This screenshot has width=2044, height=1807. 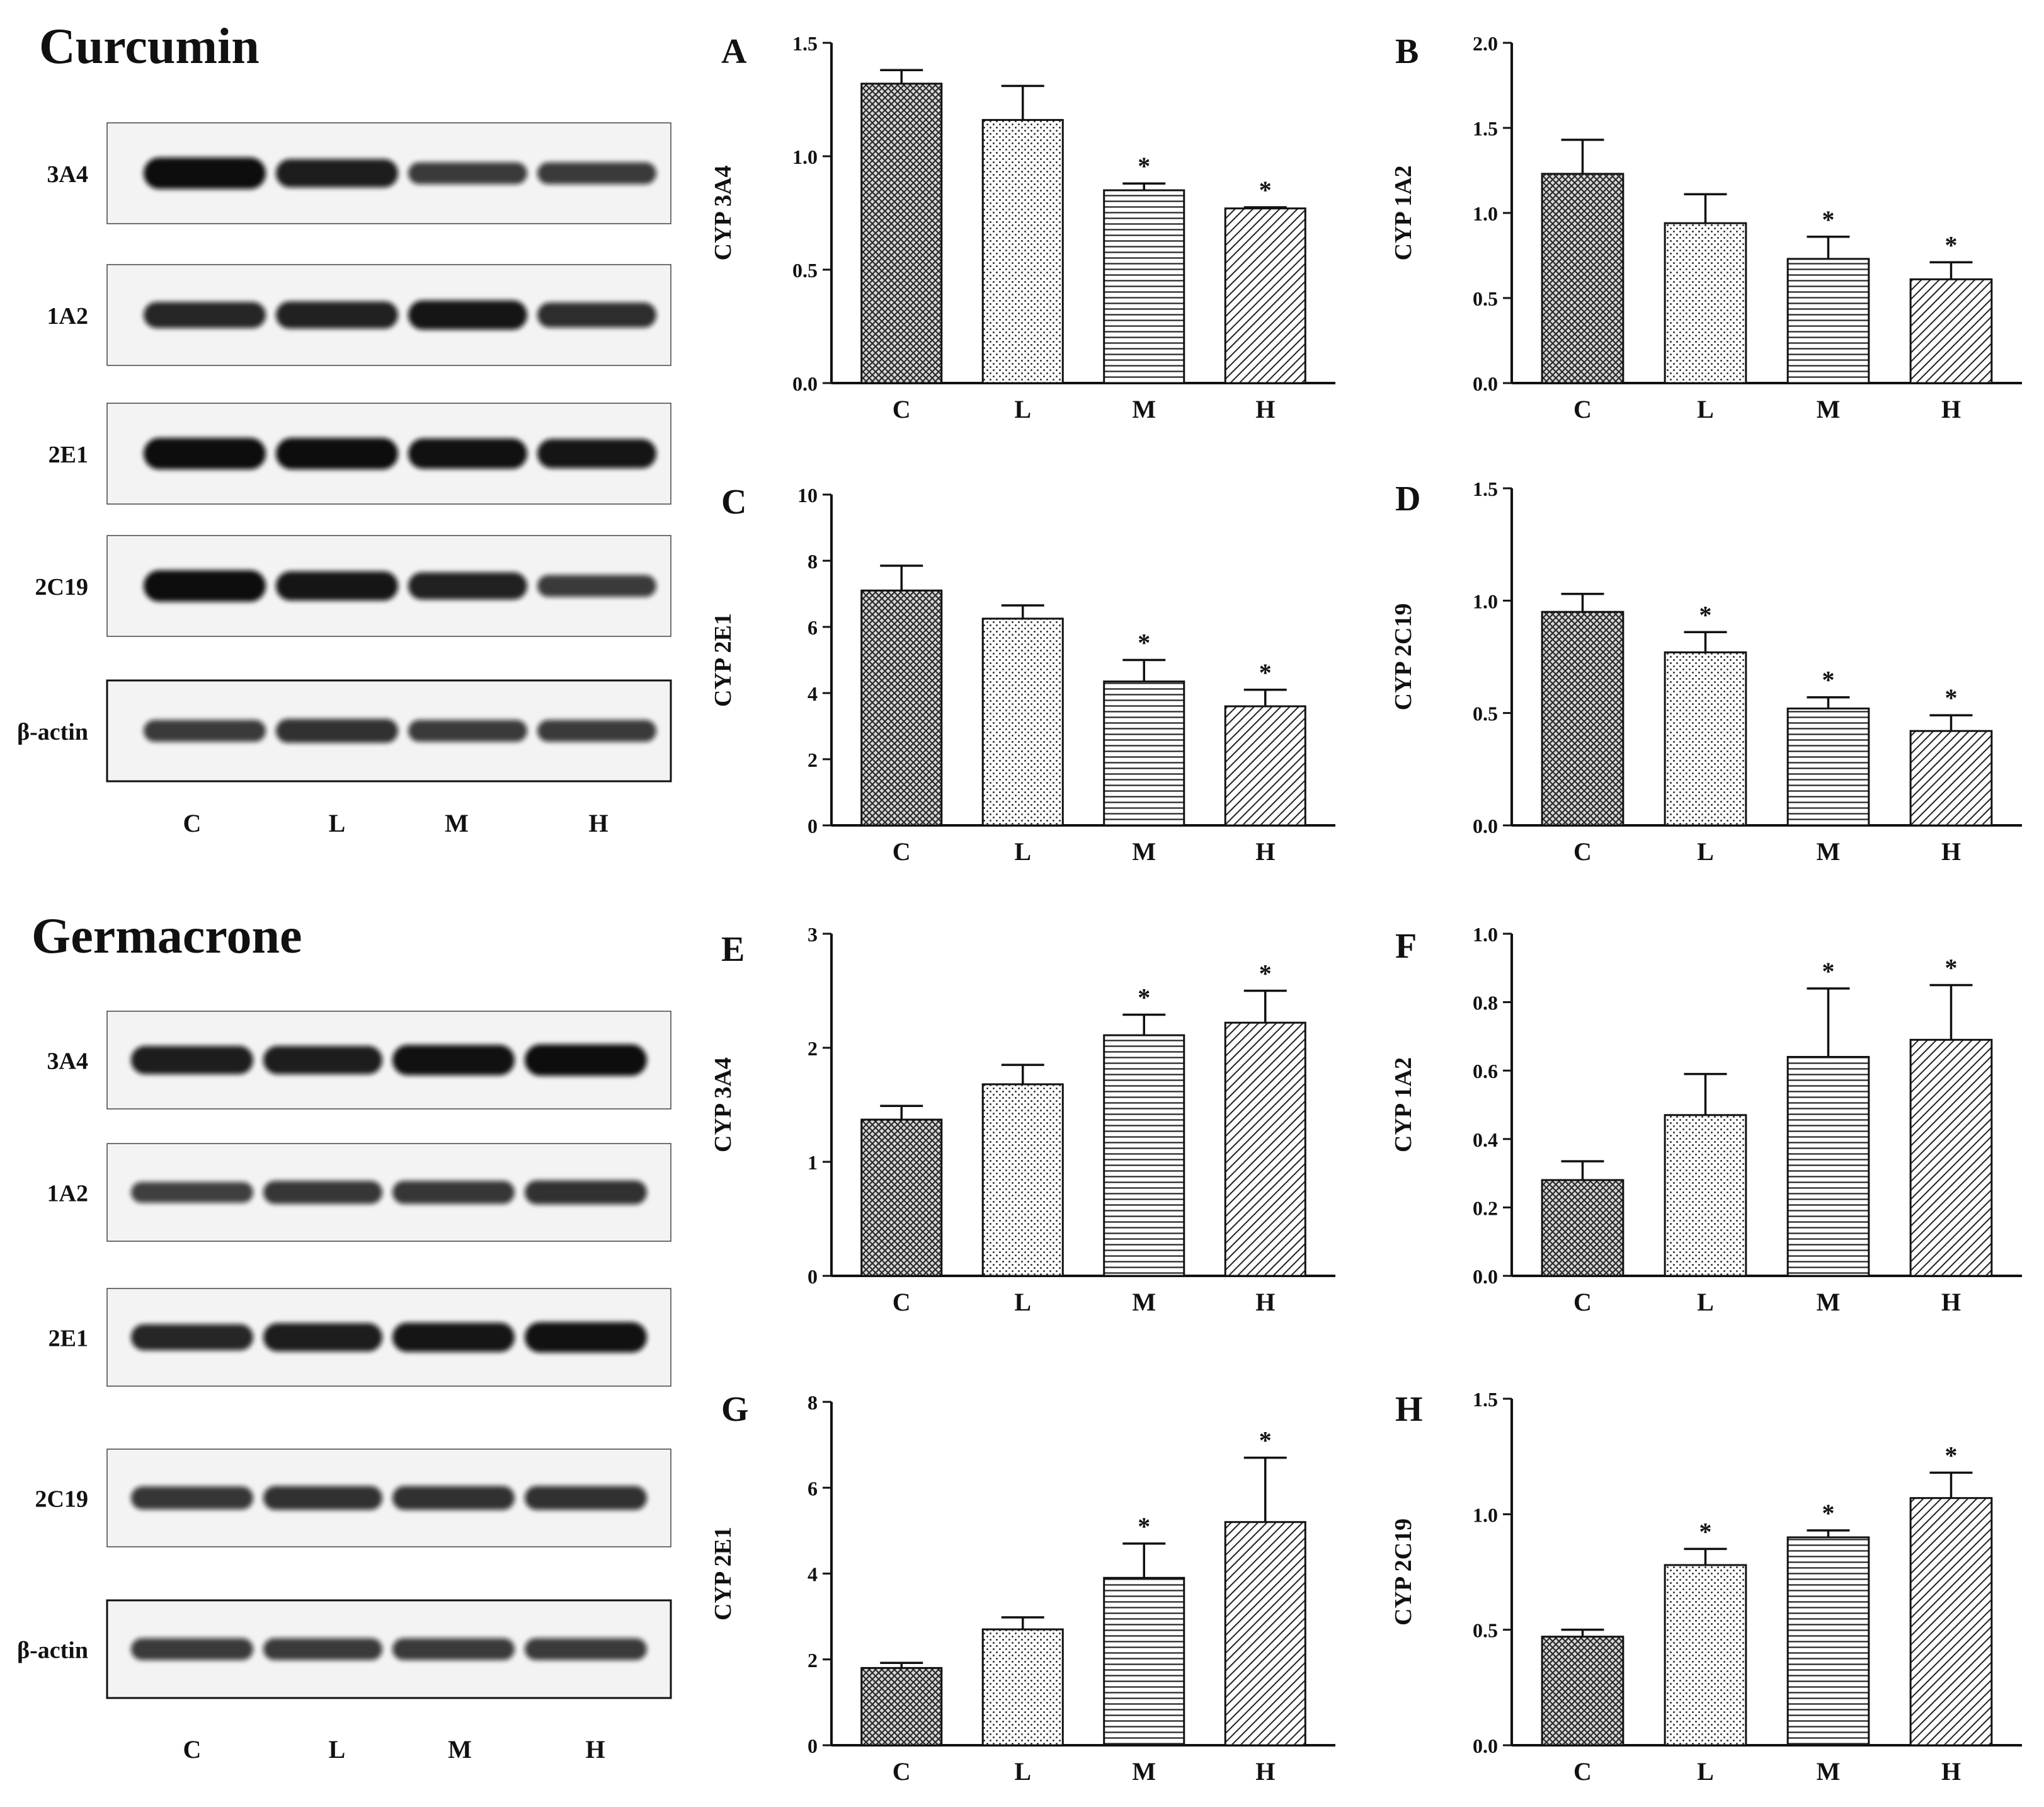 What do you see at coordinates (1485, 1139) in the screenshot?
I see `y-tick-label: 0.4` at bounding box center [1485, 1139].